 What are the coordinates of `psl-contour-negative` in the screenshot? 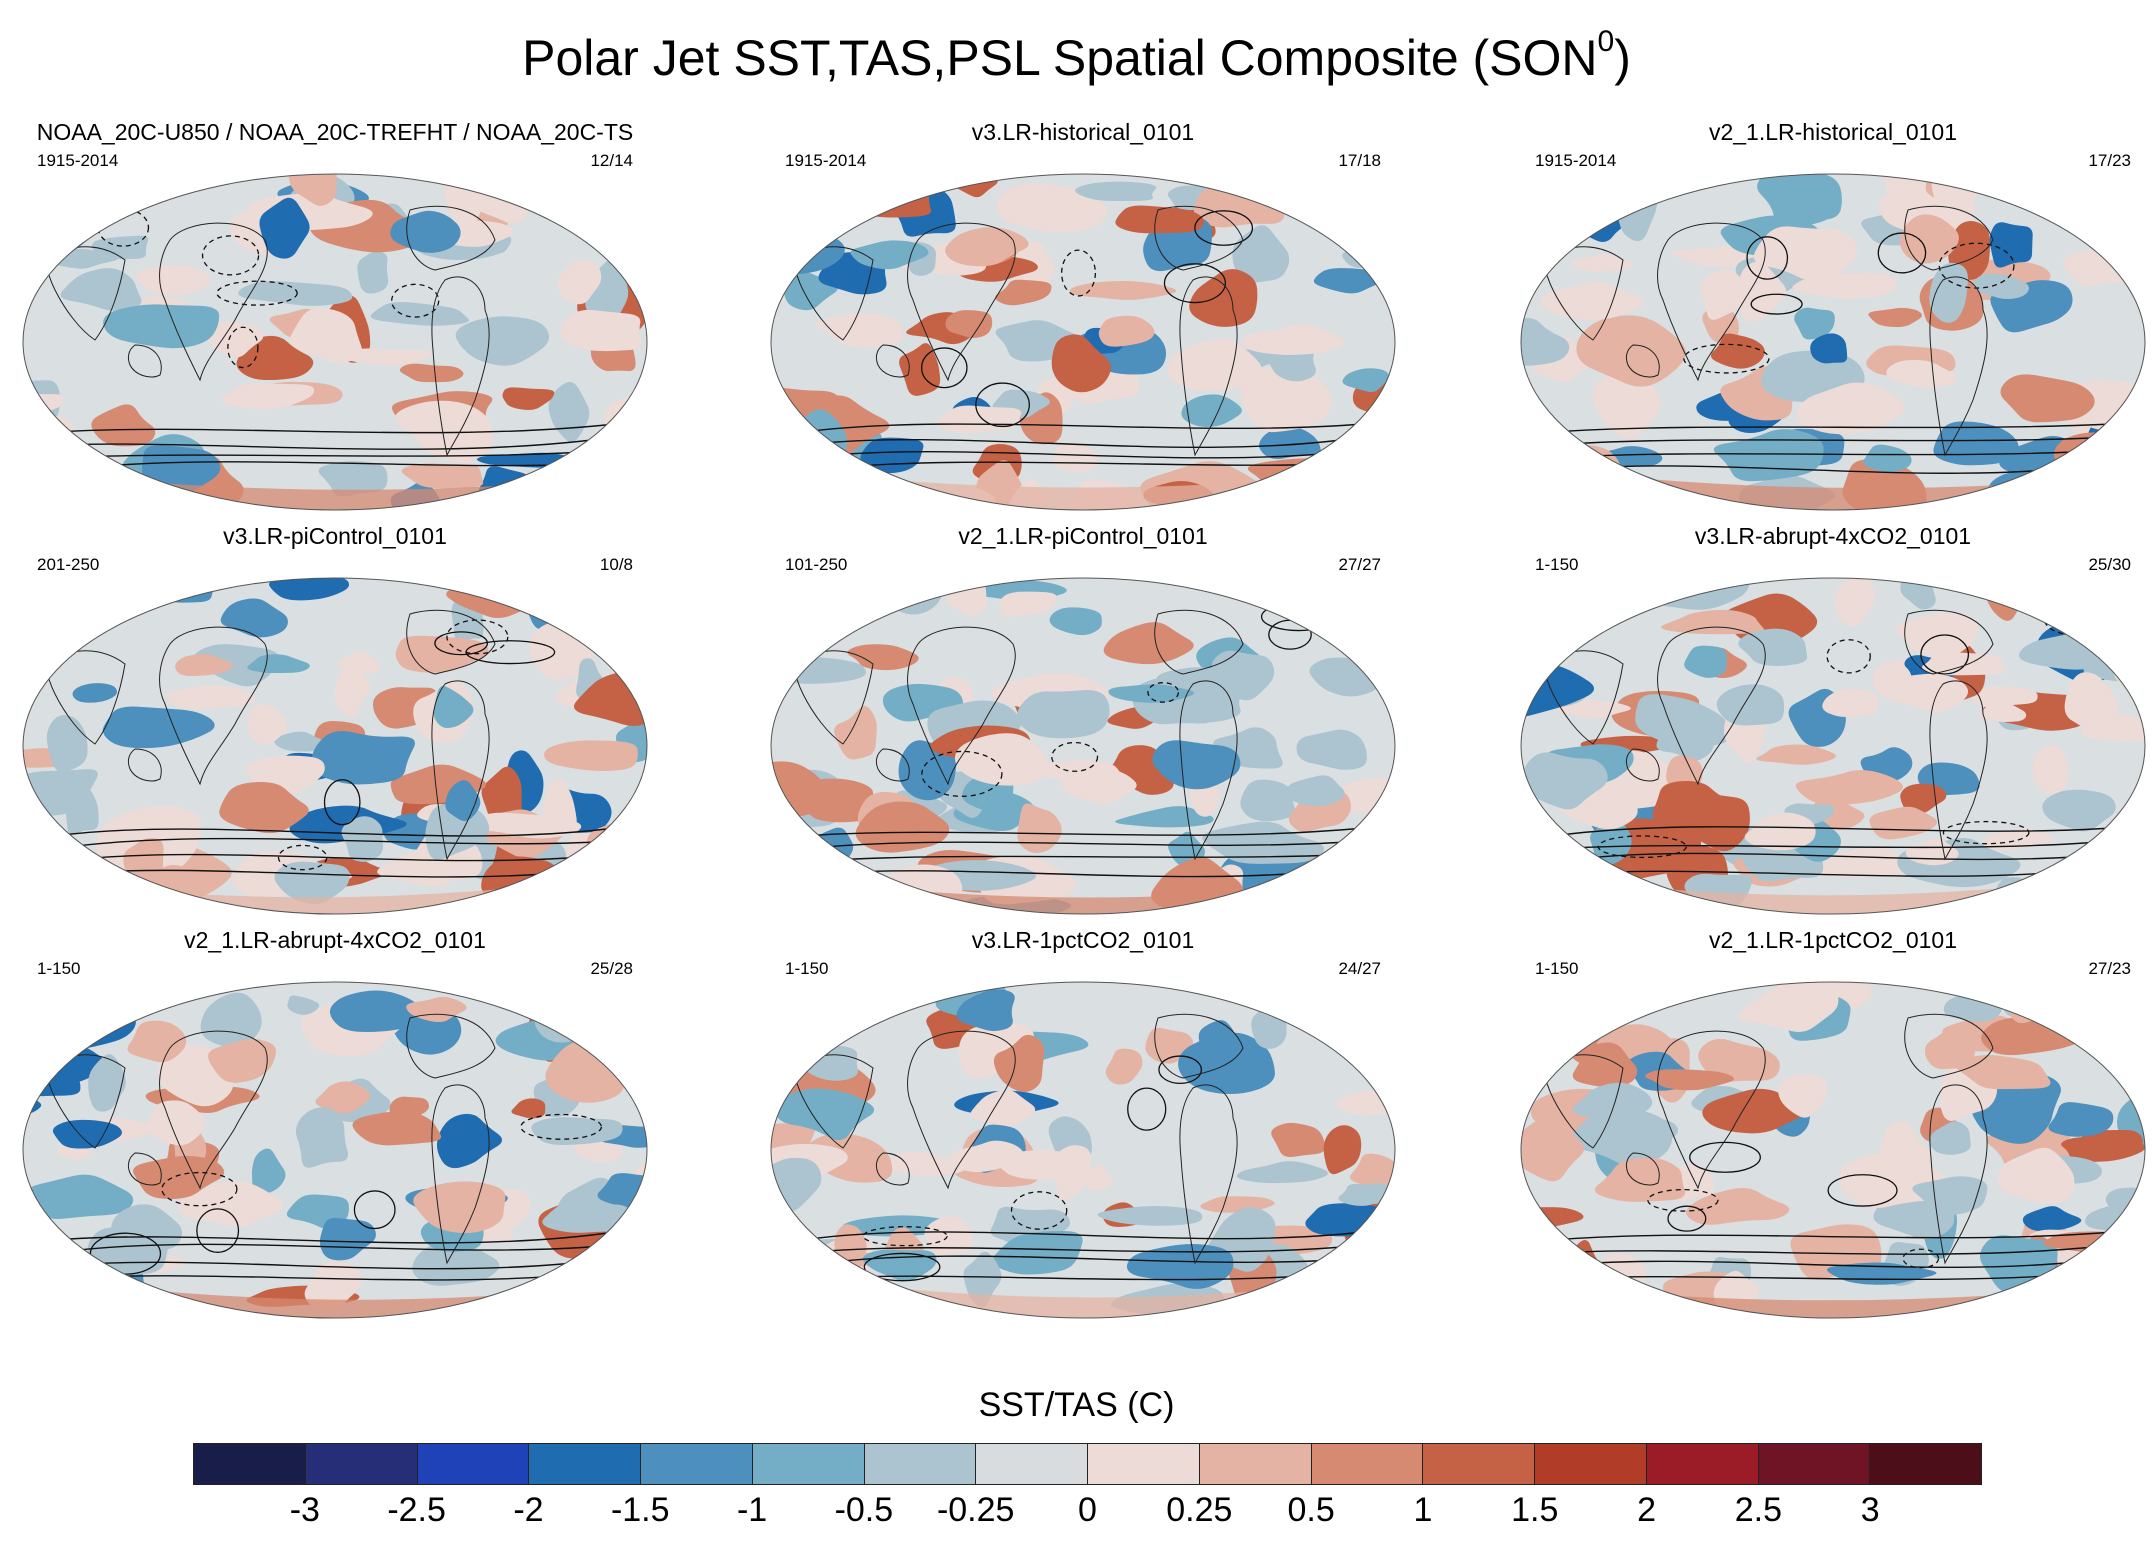 It's located at (257, 293).